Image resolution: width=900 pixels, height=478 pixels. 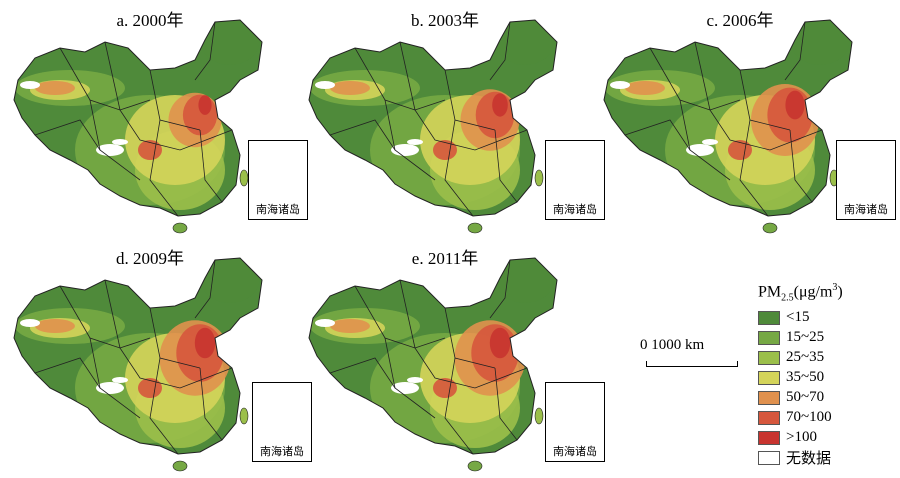 I want to click on legend-label: 15~25, so click(x=805, y=337).